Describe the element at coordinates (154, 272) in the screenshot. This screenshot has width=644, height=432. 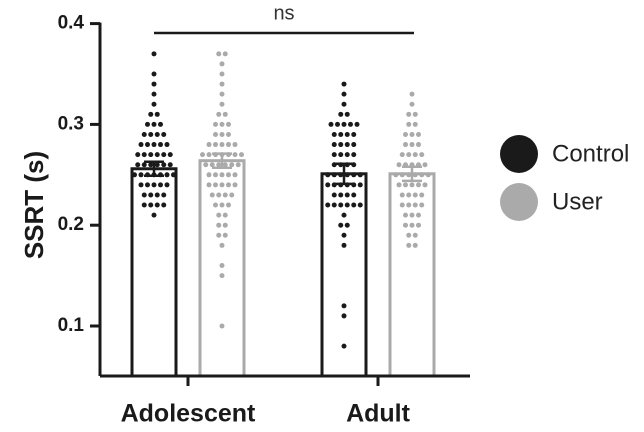
I see `bar-control-adolescent` at that location.